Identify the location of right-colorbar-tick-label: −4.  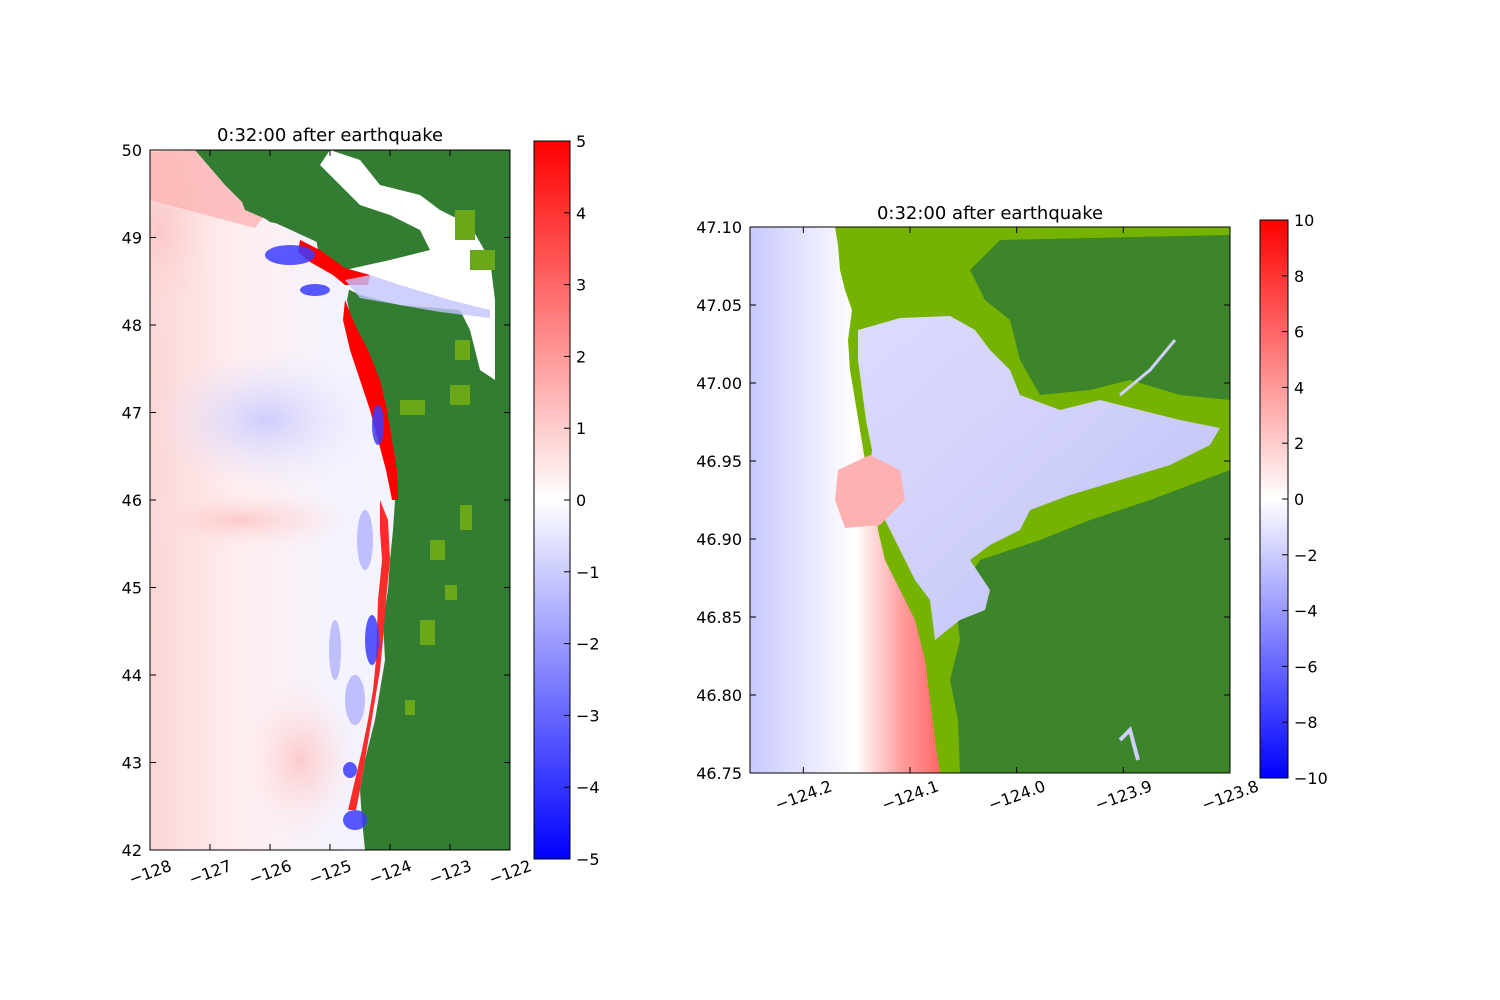
(1306, 611).